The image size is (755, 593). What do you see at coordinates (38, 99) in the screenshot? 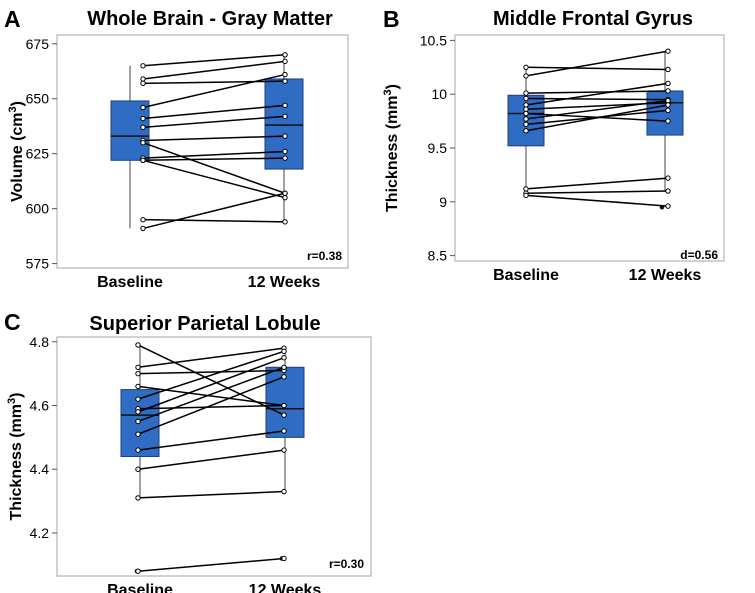
I see `y-tick-label: 650` at bounding box center [38, 99].